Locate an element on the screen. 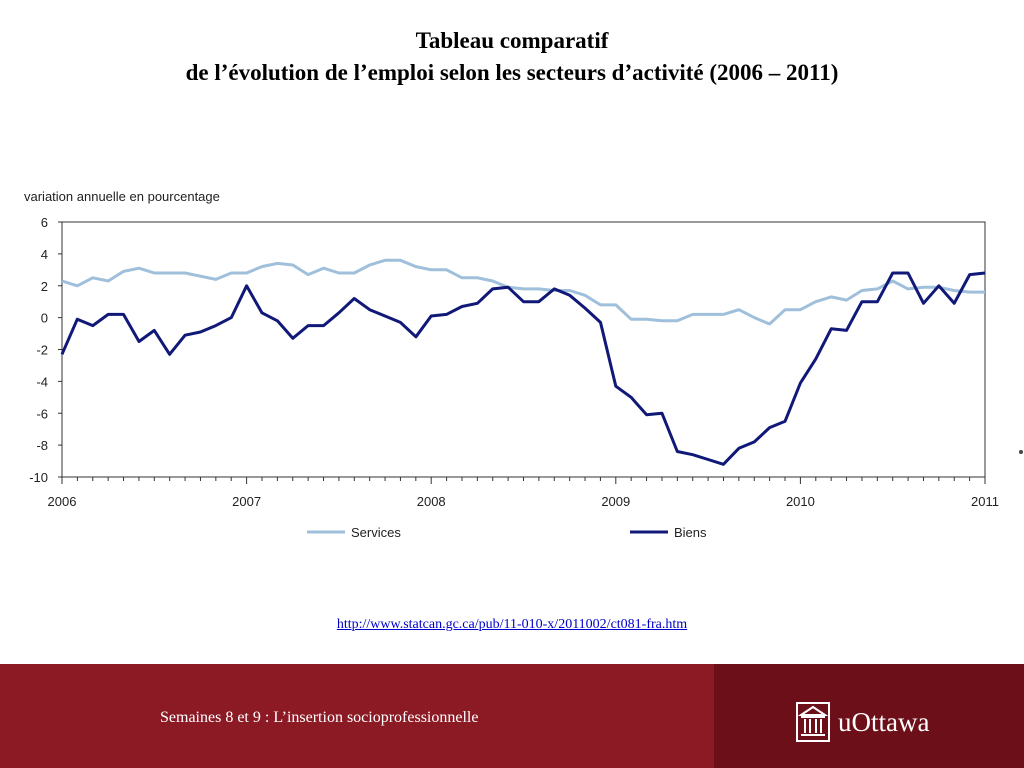  x-tick-label: 2006 is located at coordinates (62, 501).